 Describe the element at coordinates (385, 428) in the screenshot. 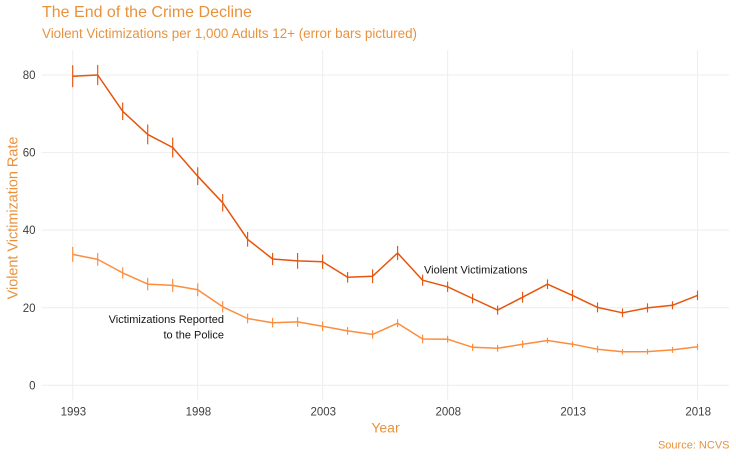

I see `svg-text: Year` at that location.